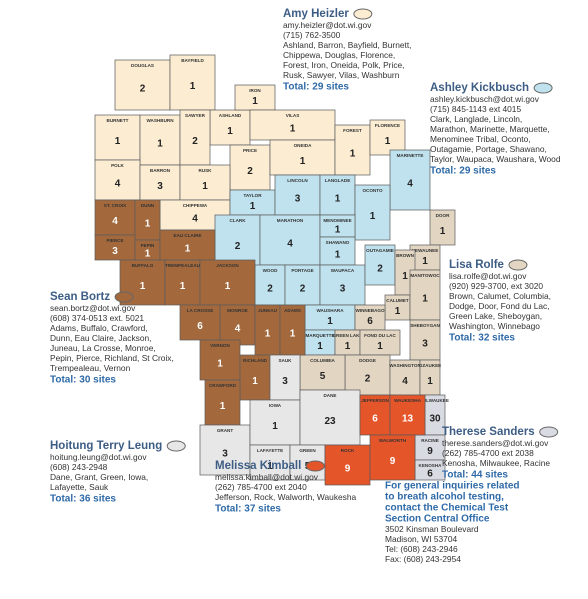 The image size is (588, 599). Describe the element at coordinates (463, 171) in the screenshot. I see `total: Total: 29 sites` at that location.